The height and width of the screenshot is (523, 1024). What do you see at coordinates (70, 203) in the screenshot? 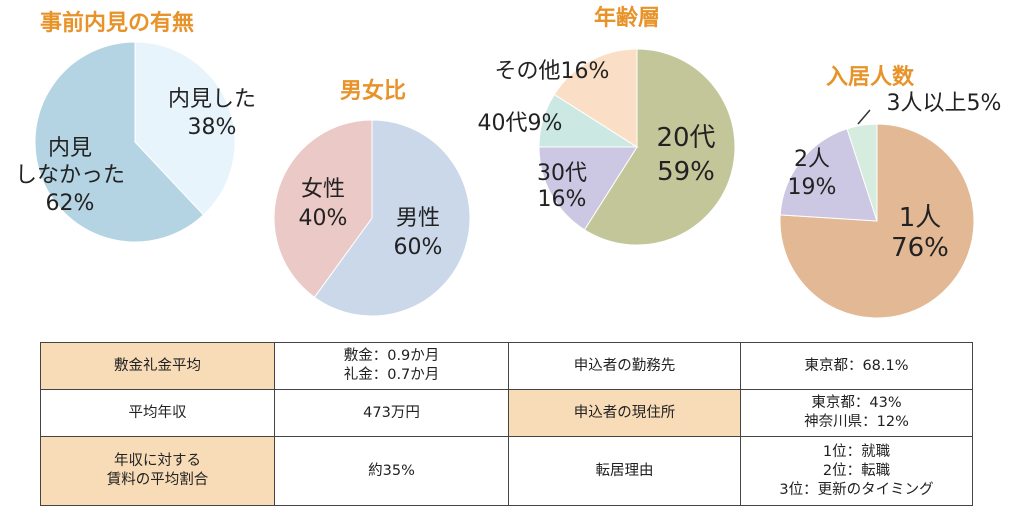
I see `slice-value-not-viewed: 62%` at bounding box center [70, 203].